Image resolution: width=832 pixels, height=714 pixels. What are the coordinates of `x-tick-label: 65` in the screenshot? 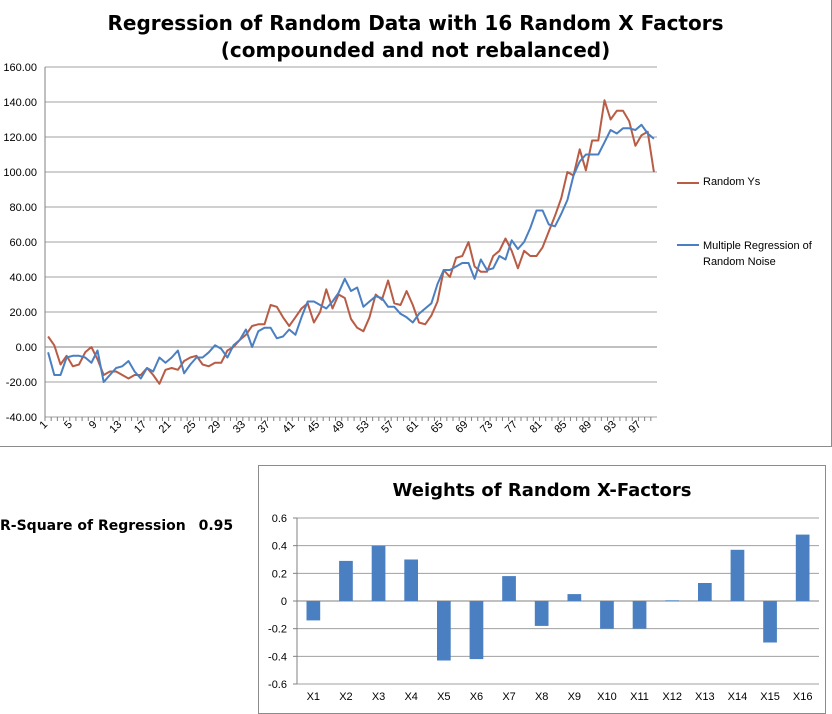 It's located at (437, 427).